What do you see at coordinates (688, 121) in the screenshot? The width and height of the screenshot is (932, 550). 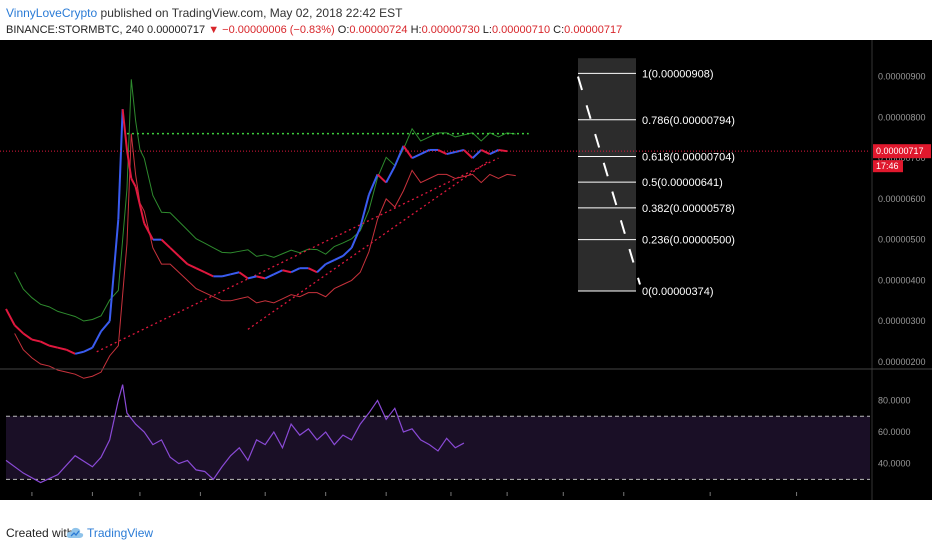 I see `fib-level-label: 0.786(0.00000794)` at bounding box center [688, 121].